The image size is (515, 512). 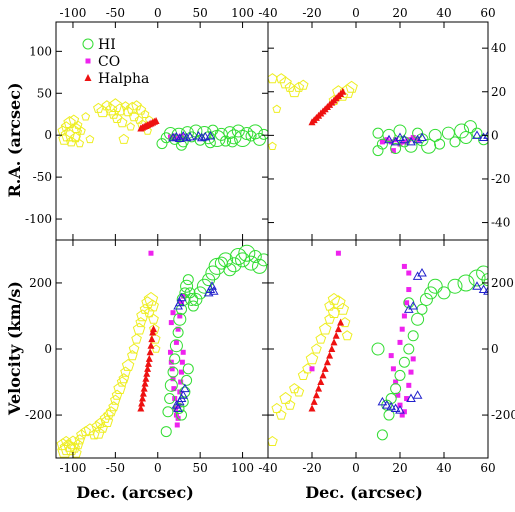 I want to click on x-tick-label: -100, so click(x=72, y=468).